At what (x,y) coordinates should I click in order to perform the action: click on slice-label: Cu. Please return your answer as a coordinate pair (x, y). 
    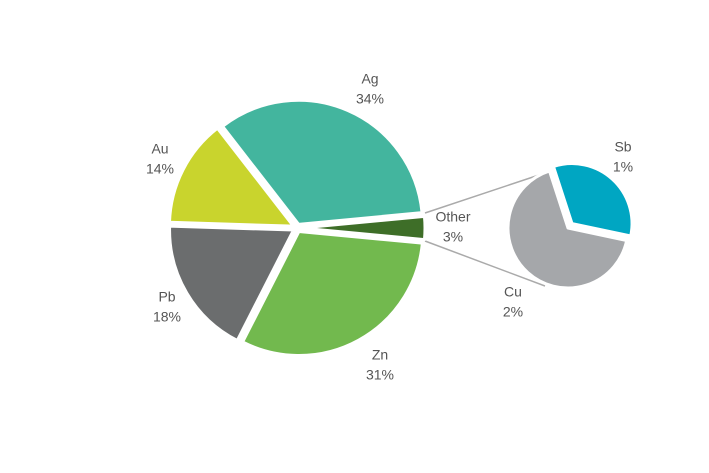
    Looking at the image, I should click on (513, 292).